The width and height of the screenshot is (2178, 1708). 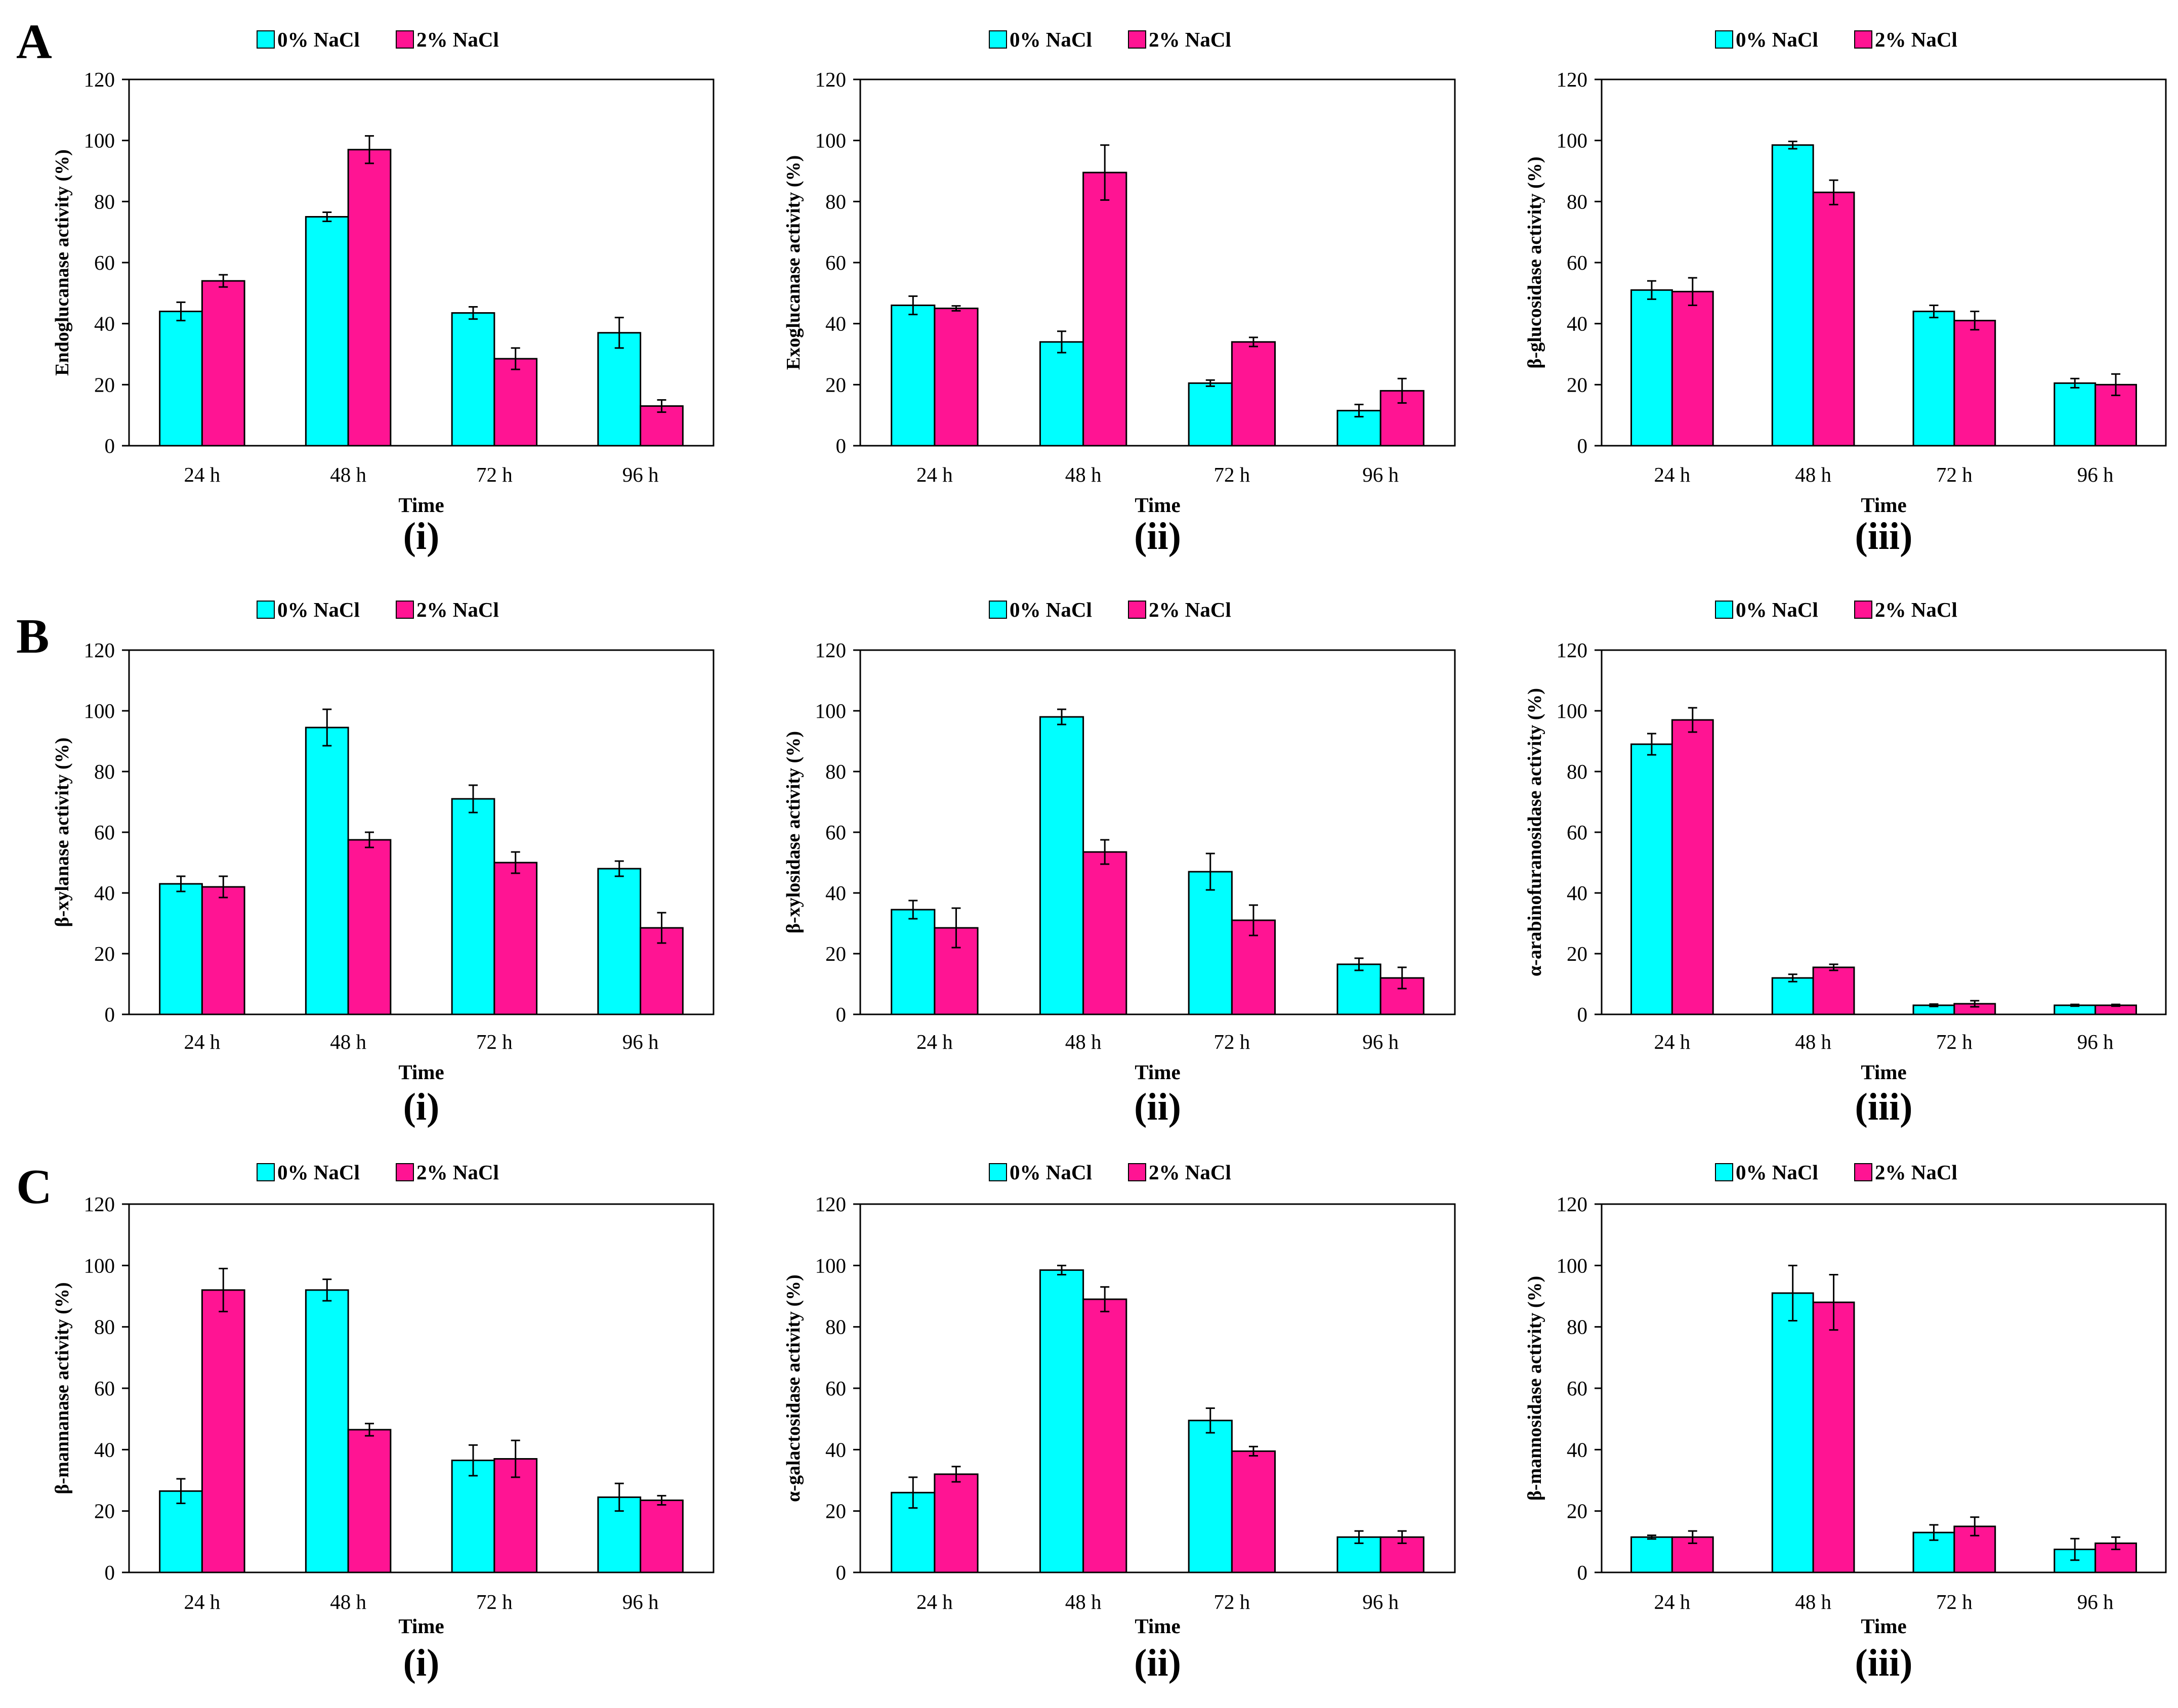 I want to click on y-axis-title: α-arabinofuranosidase activity (%), so click(x=1534, y=832).